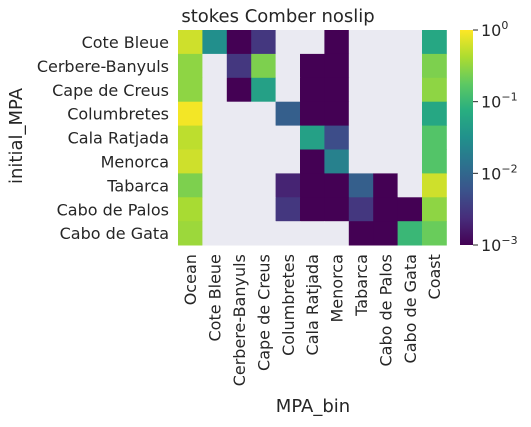  I want to click on column-label: Cabo de Gata, so click(410, 308).